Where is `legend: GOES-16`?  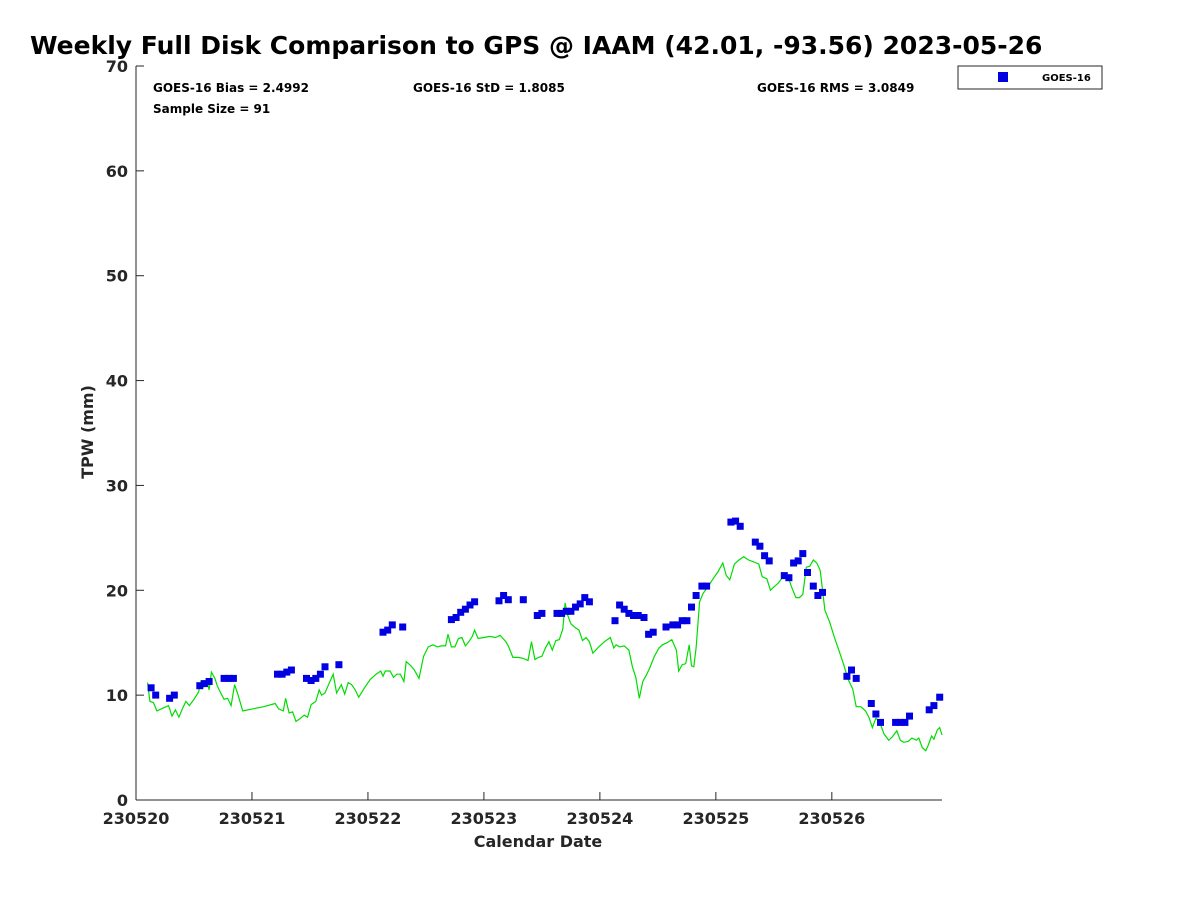 legend: GOES-16 is located at coordinates (1030, 77).